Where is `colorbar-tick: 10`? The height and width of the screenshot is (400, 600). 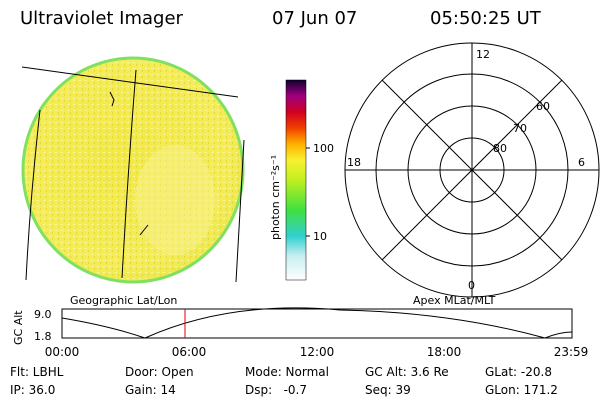 colorbar-tick: 10 is located at coordinates (320, 236).